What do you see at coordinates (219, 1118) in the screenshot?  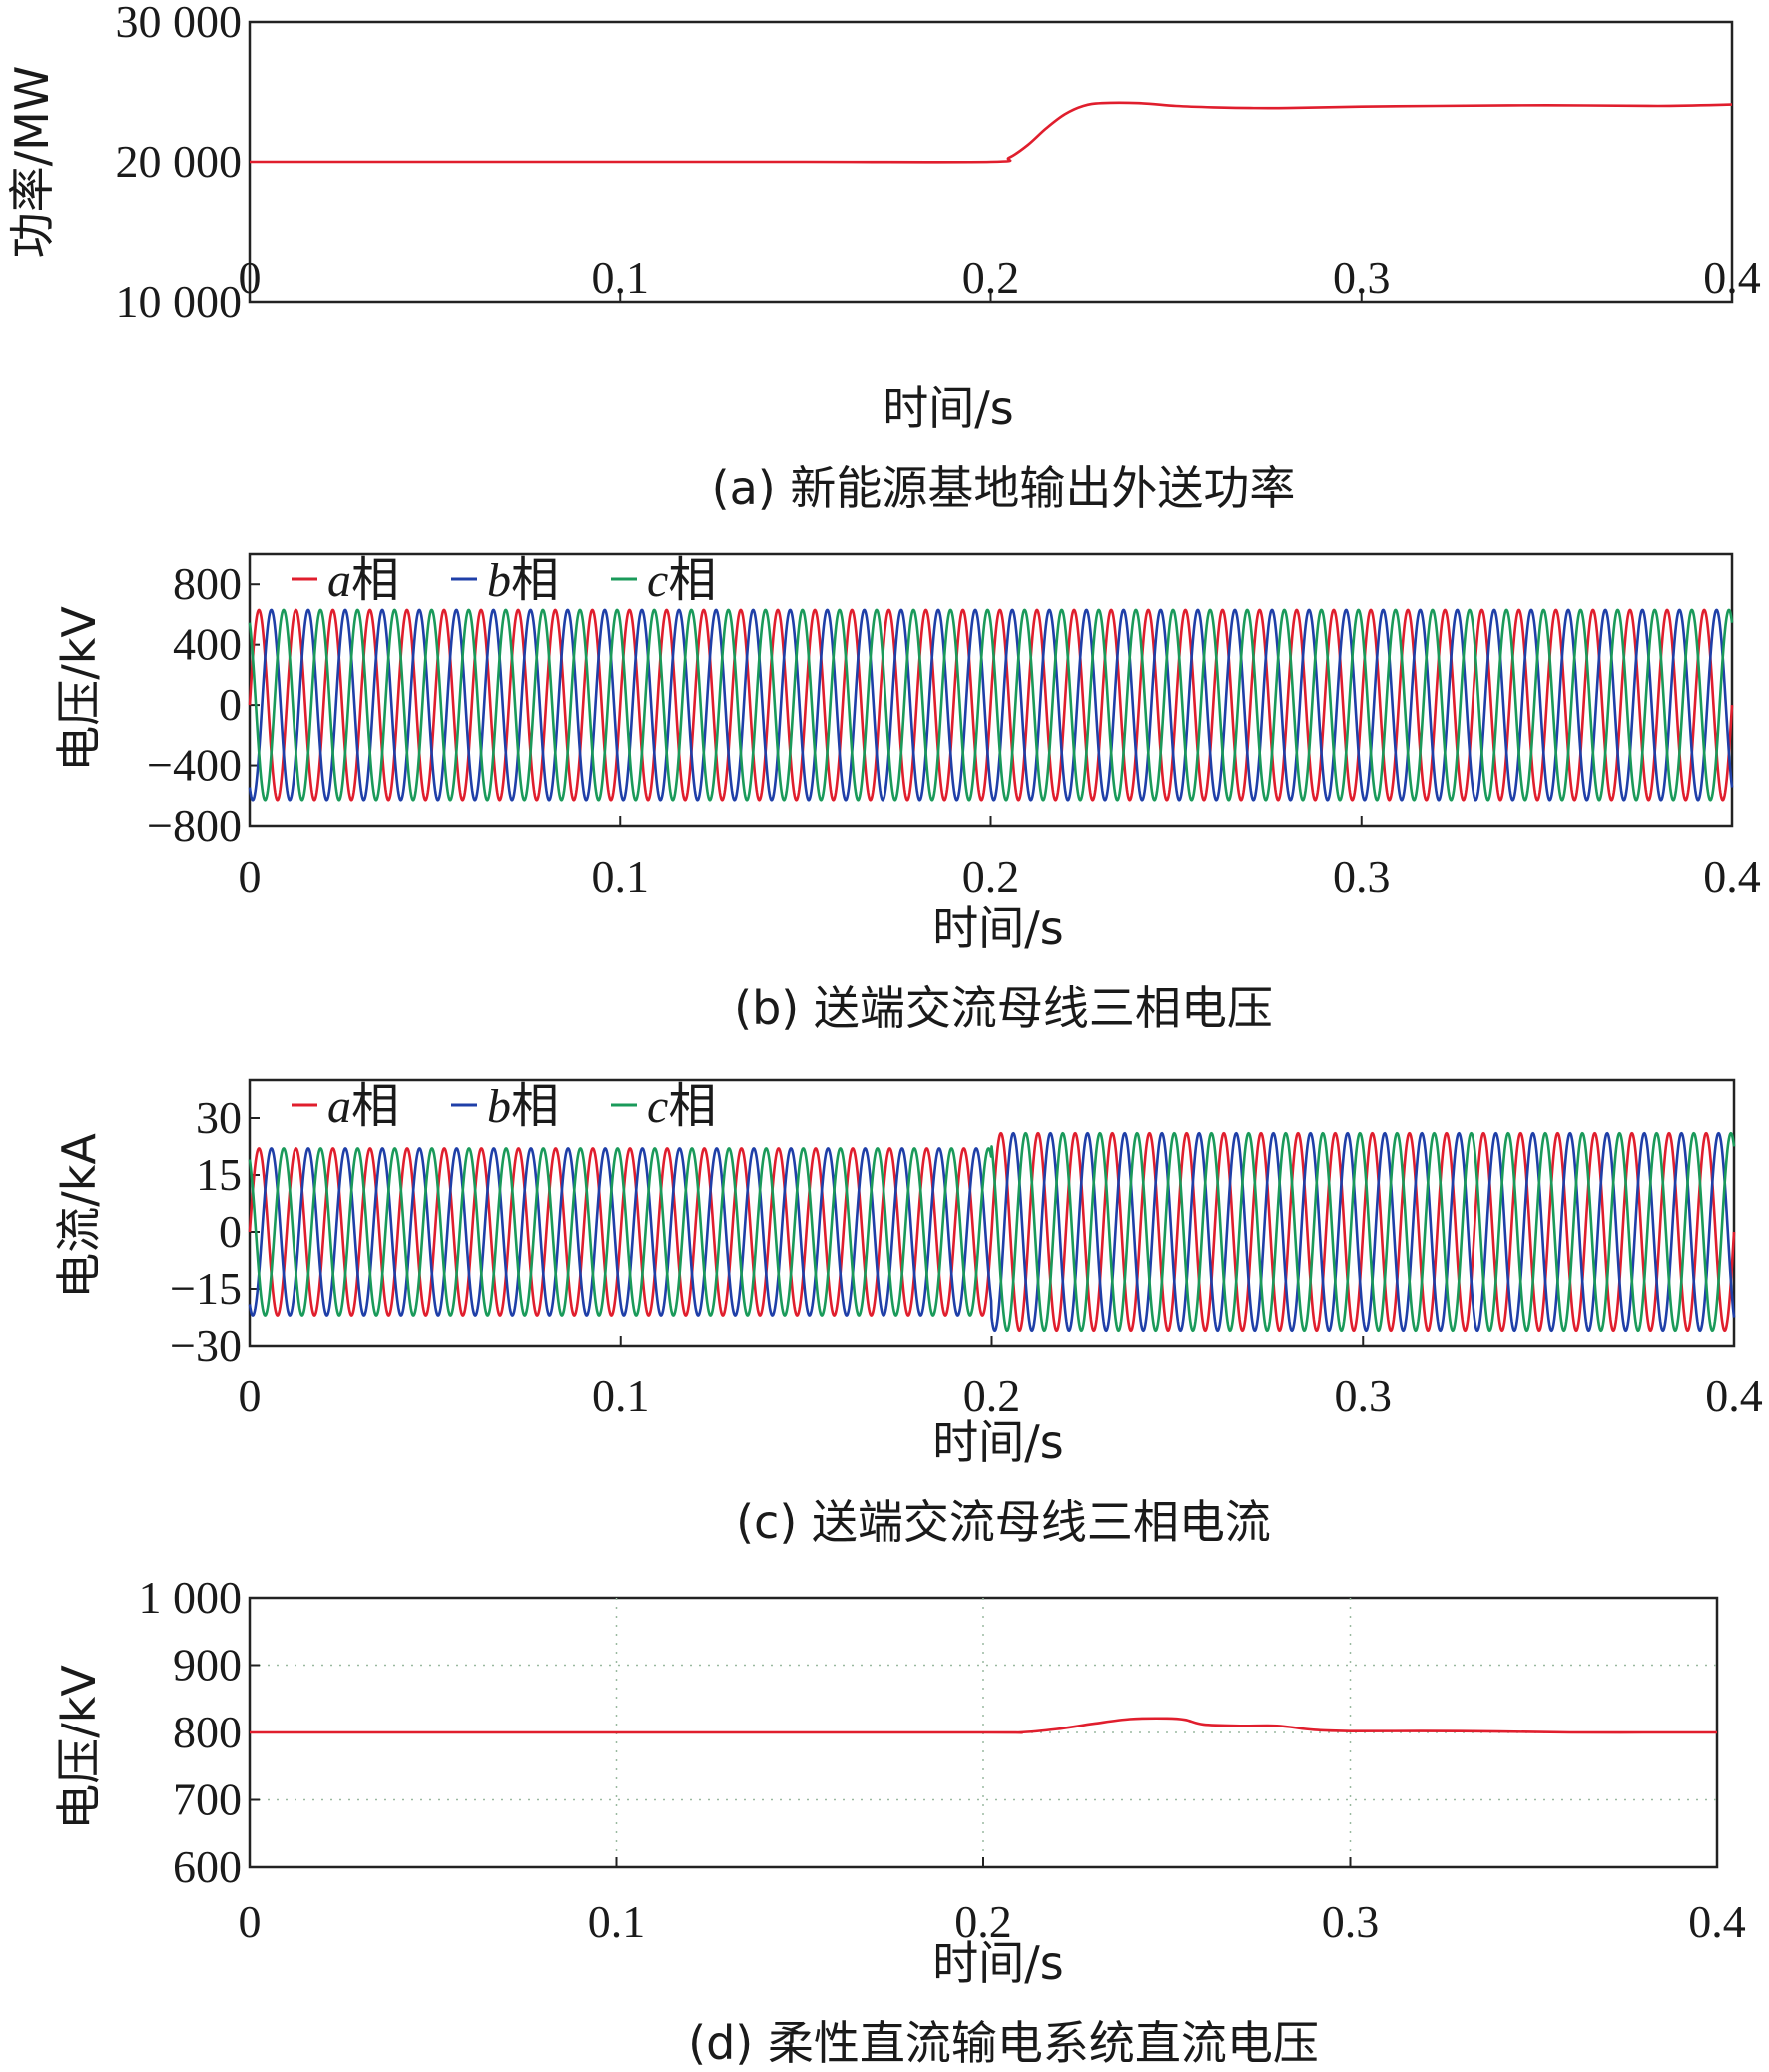 I see `y-tick-label: 30` at bounding box center [219, 1118].